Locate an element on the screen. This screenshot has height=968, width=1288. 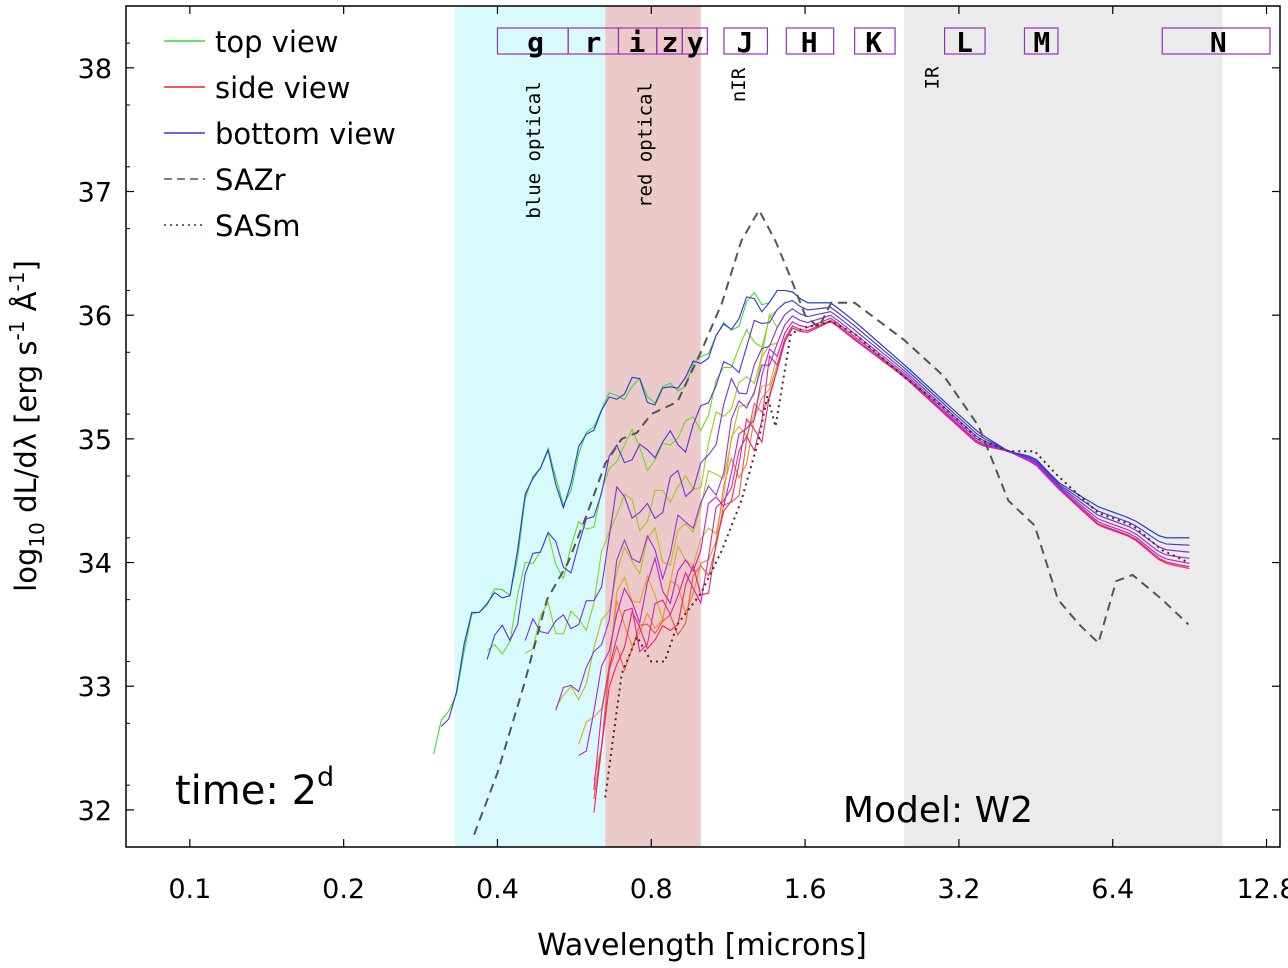
y-axis-label-sup2: -1 is located at coordinates (17, 282).